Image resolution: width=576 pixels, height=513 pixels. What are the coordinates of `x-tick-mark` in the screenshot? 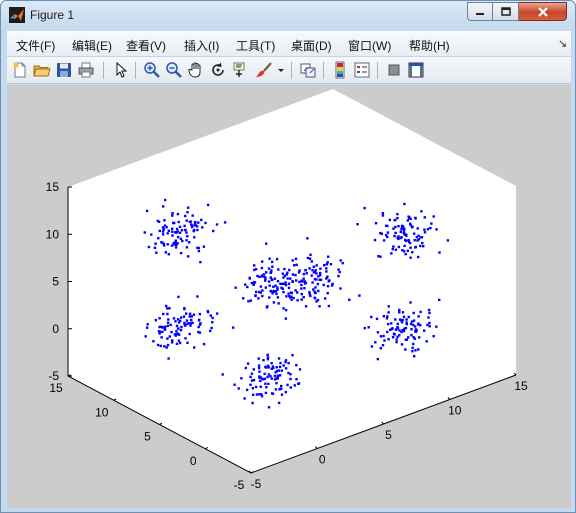 It's located at (382, 423).